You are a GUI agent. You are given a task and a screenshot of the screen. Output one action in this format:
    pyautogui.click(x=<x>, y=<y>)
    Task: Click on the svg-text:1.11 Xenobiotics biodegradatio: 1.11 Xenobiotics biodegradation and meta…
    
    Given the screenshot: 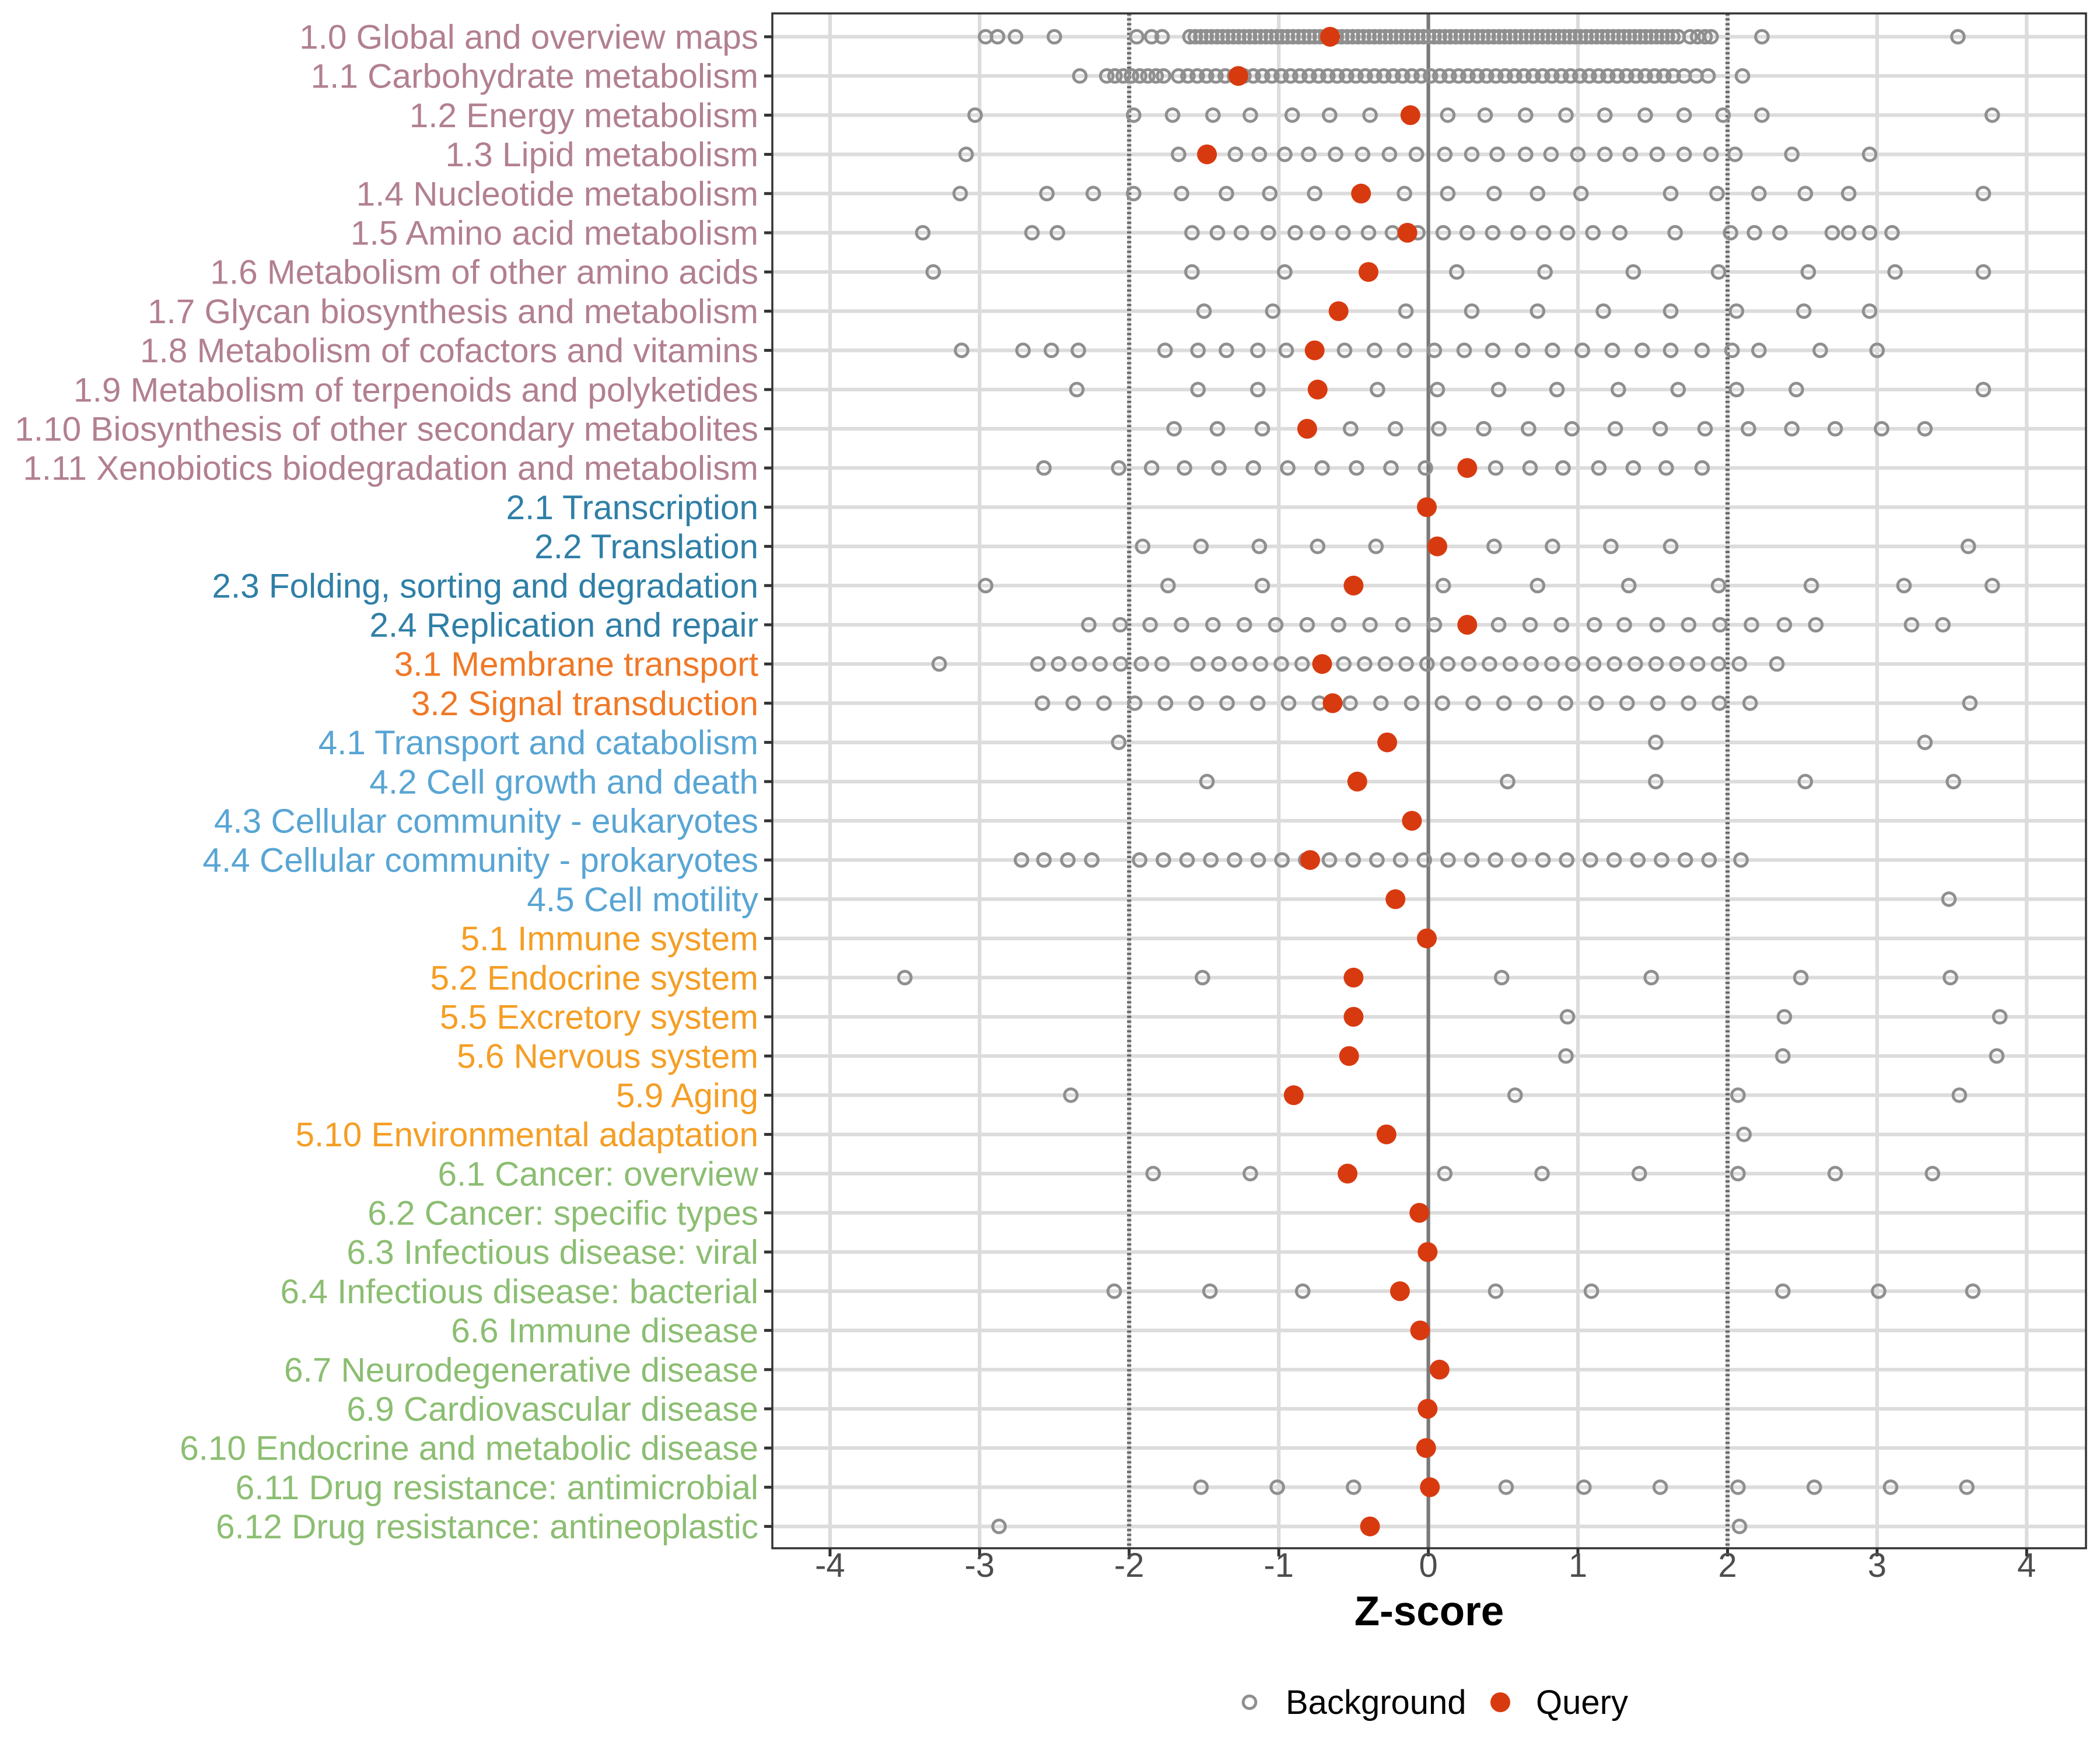 What is the action you would take?
    pyautogui.click(x=391, y=469)
    